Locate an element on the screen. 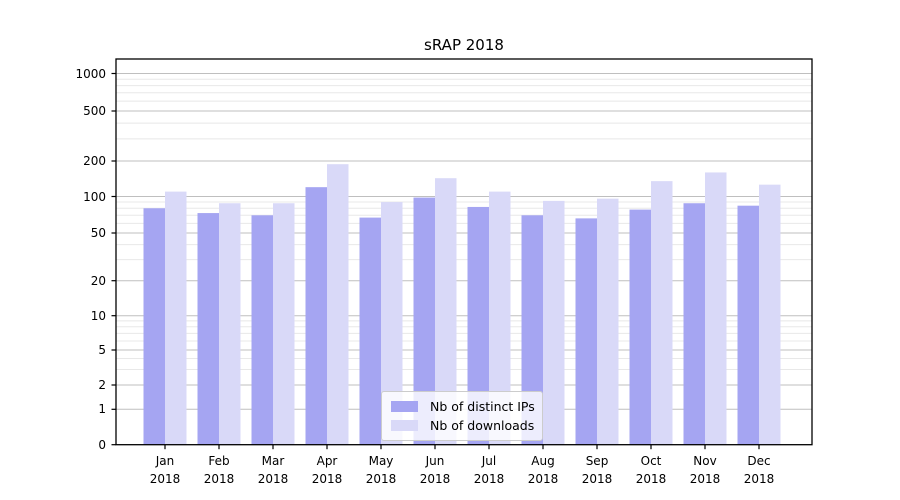 This screenshot has height=500, width=900. x-tick-month: Sep is located at coordinates (597, 461).